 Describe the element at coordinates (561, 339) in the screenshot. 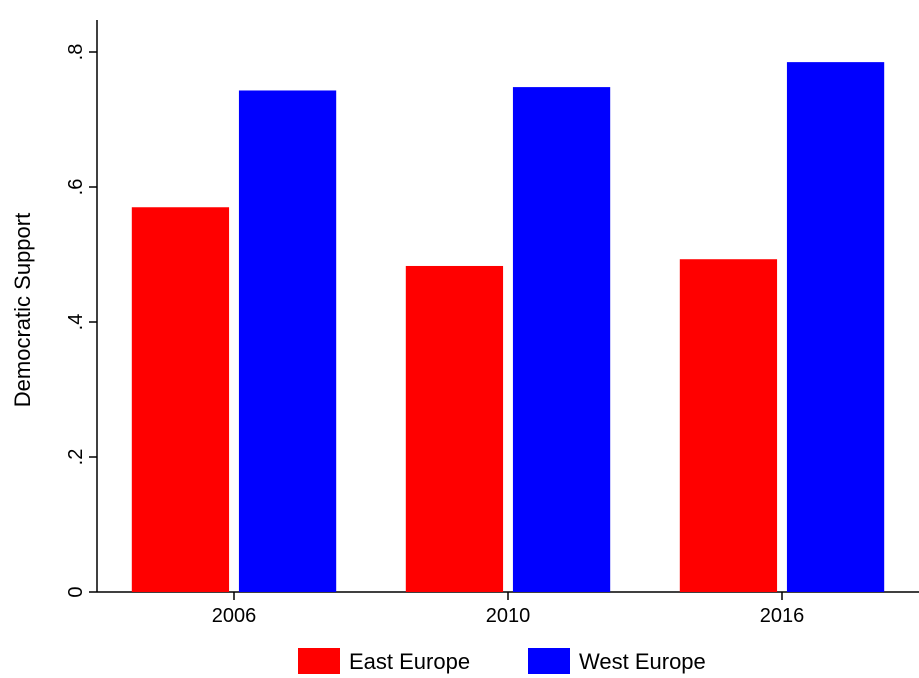

I see `bar-west-europe-2010` at that location.